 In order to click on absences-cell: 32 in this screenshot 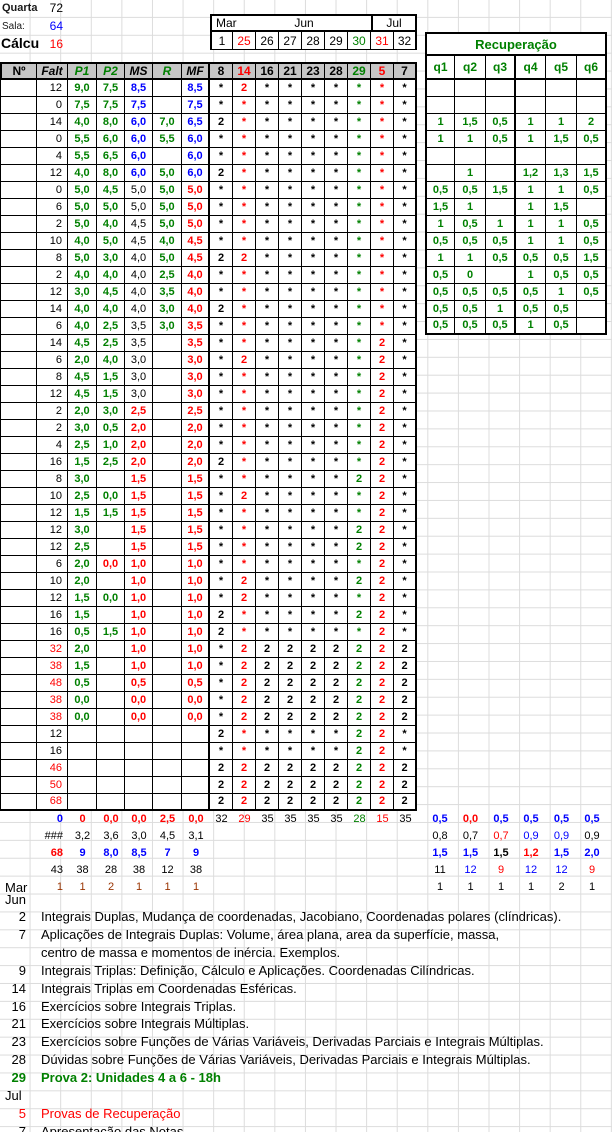, I will do `click(52, 649)`.